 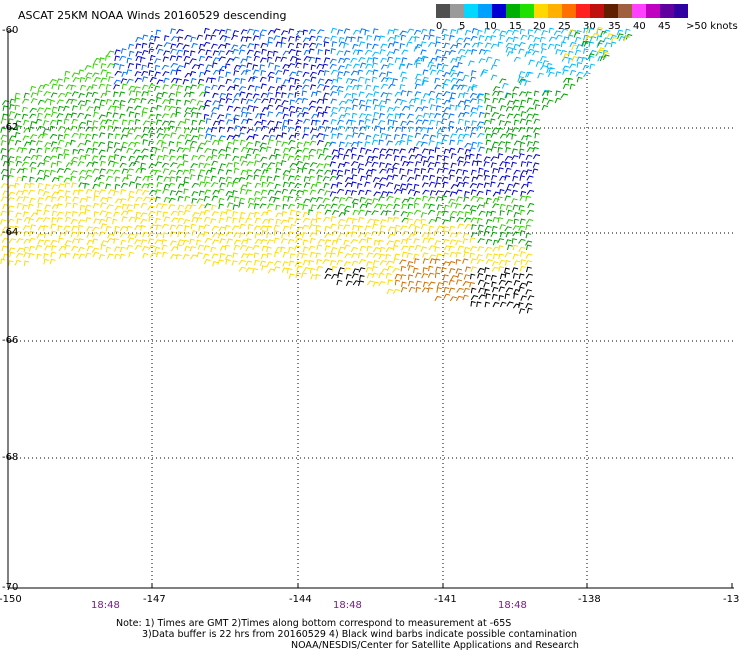 I want to click on legend-label: 35, so click(x=614, y=26).